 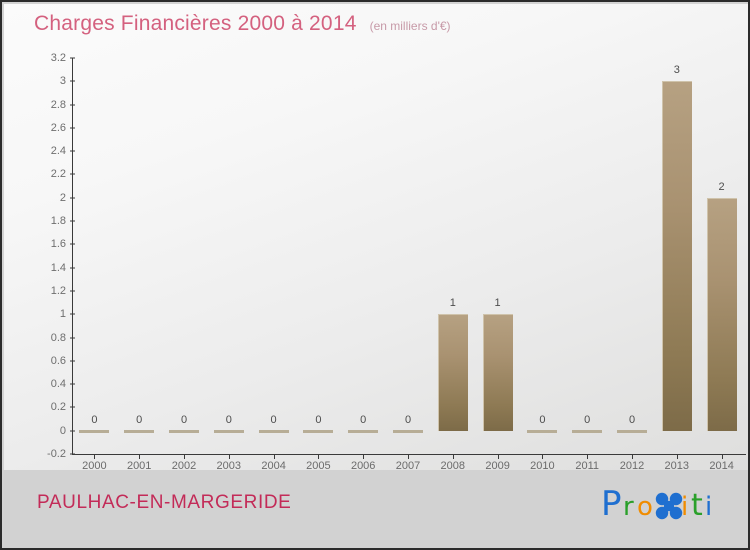 What do you see at coordinates (669, 506) in the screenshot?
I see `logo-letter-x-icon` at bounding box center [669, 506].